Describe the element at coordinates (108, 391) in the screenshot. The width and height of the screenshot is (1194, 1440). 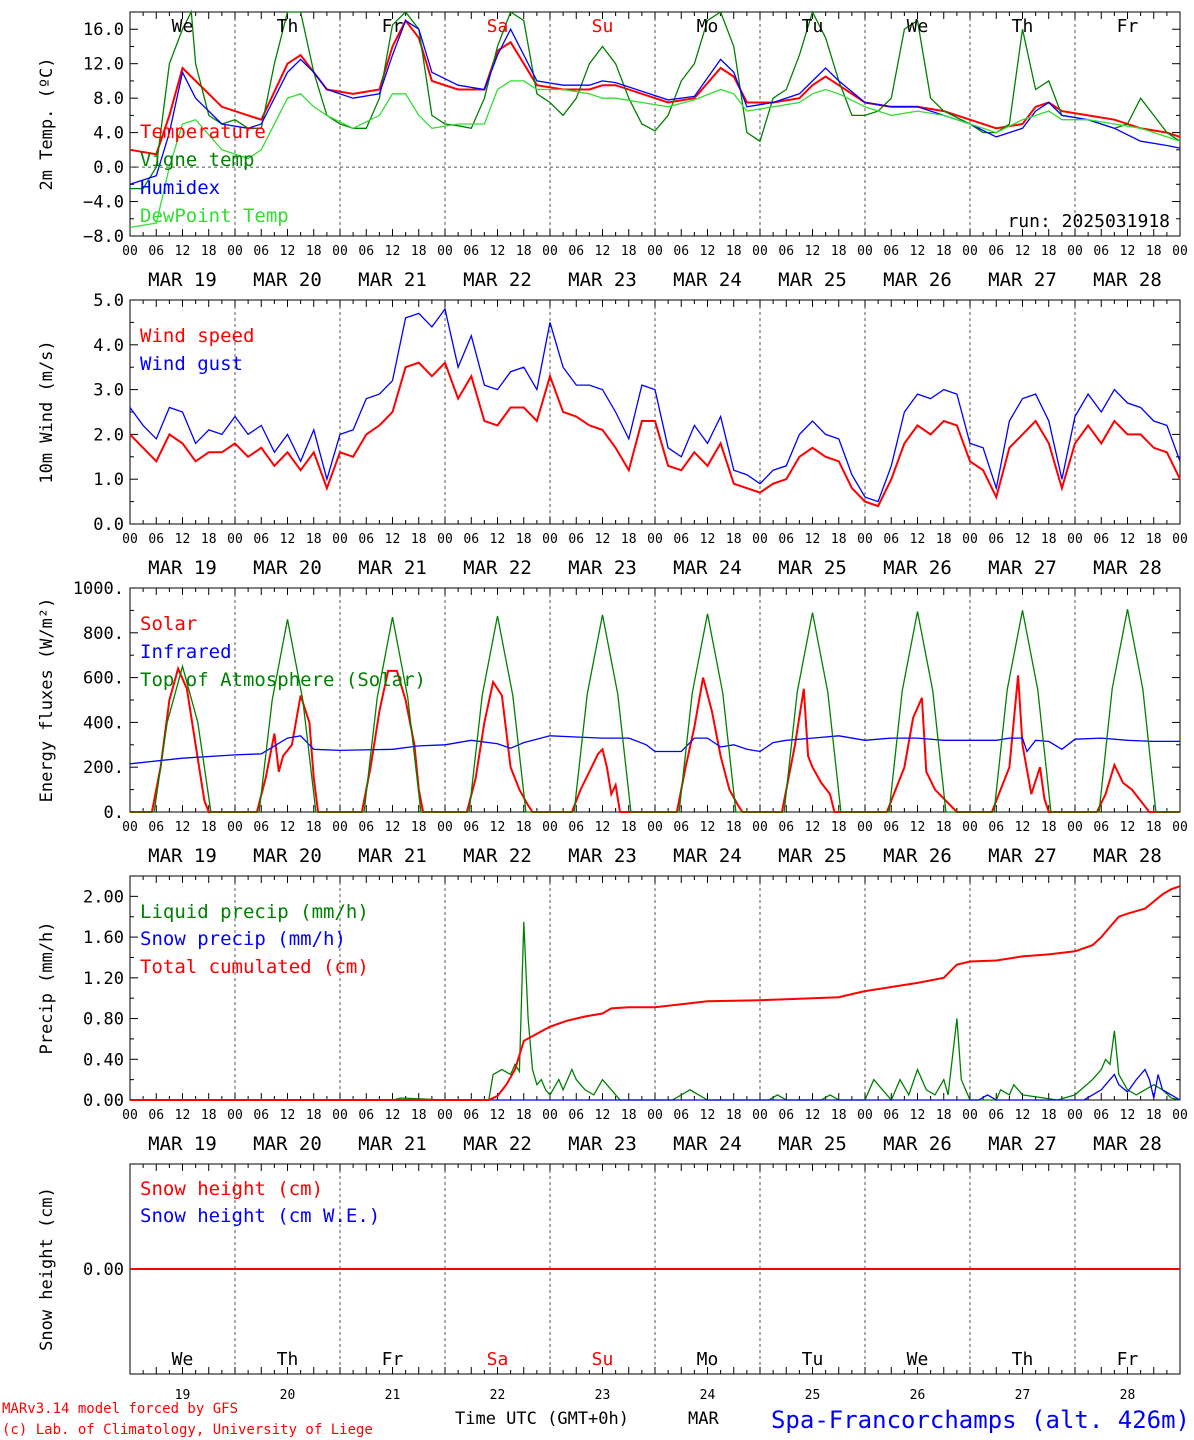
I see `y-tick-label: 3.0` at that location.